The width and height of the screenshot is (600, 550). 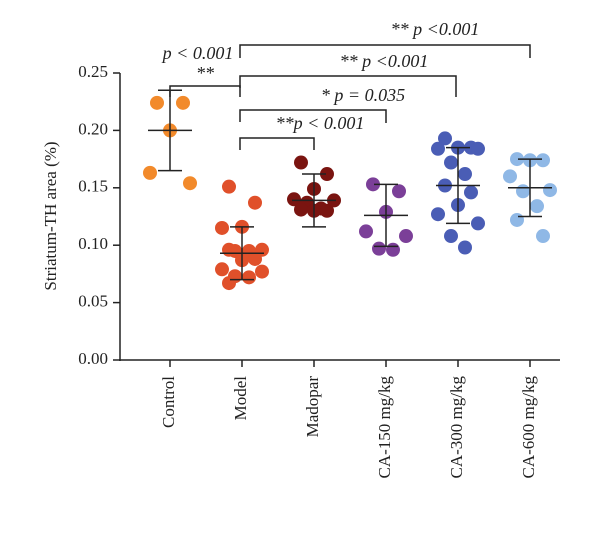 I want to click on x-tick-label: Model, so click(x=240, y=398).